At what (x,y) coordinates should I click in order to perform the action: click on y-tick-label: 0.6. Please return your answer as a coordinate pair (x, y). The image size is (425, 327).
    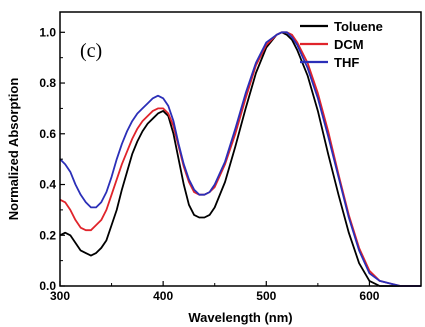
    Looking at the image, I should click on (47, 134).